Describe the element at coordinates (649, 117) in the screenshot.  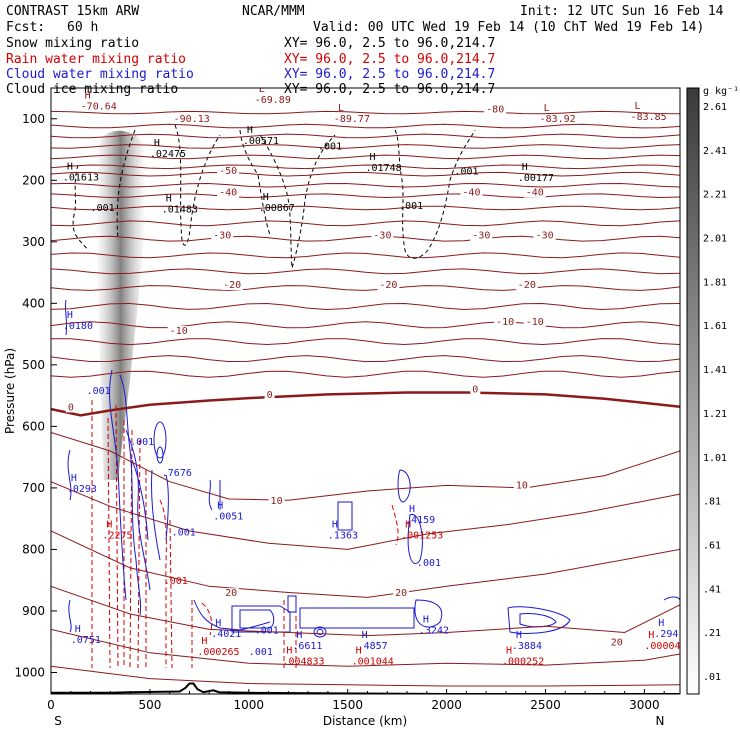
I see `extremum-value: -83.85` at that location.